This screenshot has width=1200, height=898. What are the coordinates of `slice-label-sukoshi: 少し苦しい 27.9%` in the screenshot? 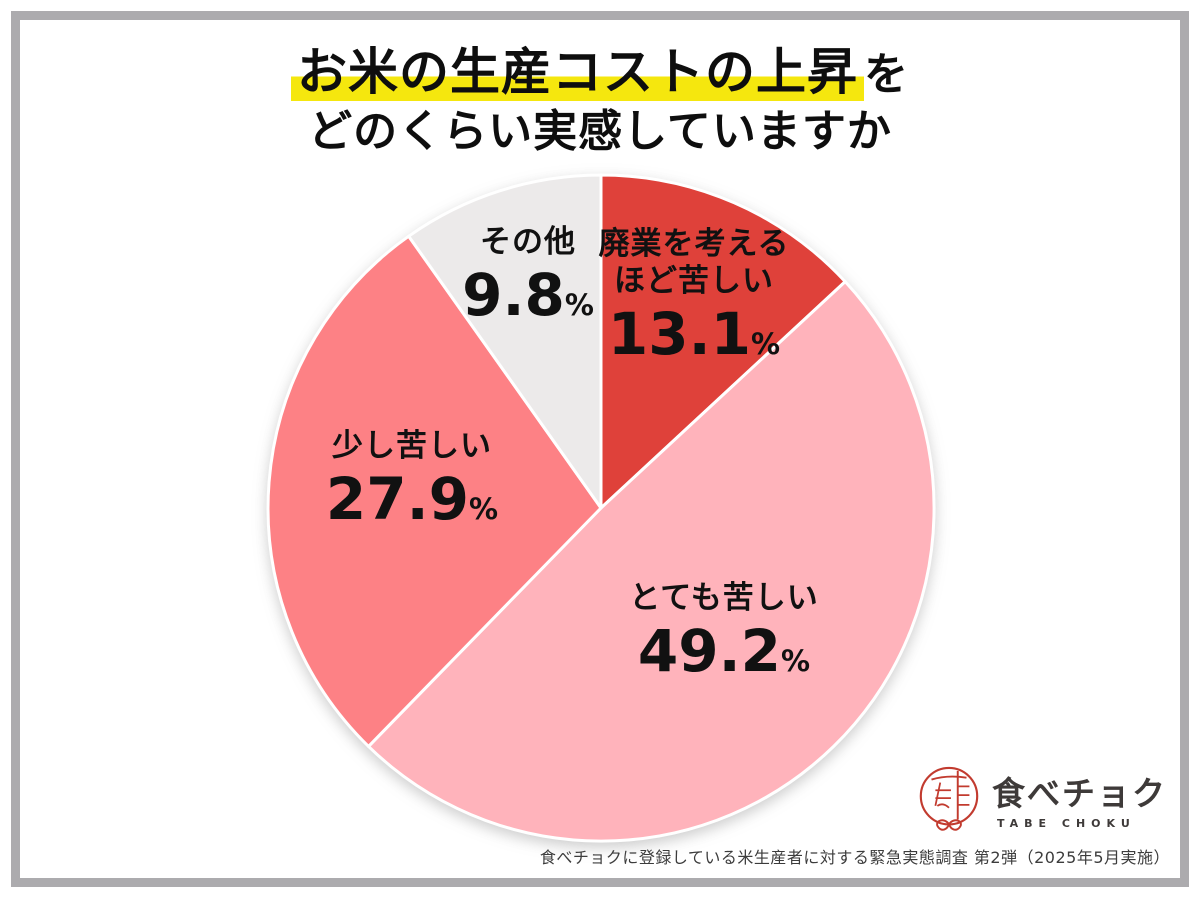 It's located at (412, 478).